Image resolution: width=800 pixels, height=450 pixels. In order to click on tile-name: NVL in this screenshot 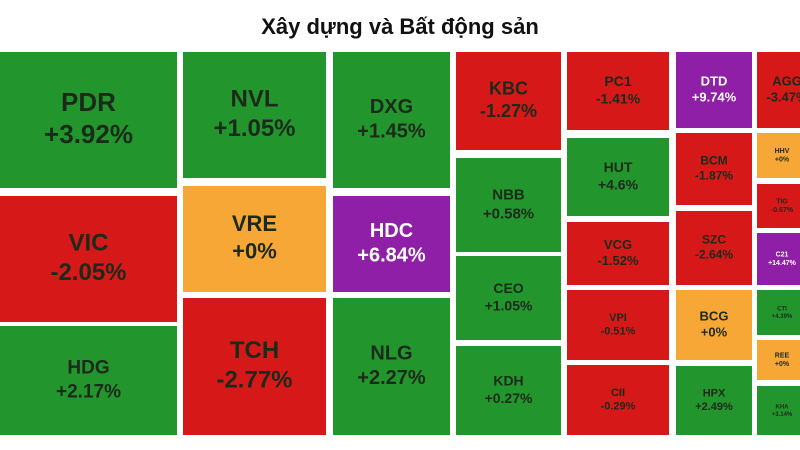, I will do `click(255, 98)`.